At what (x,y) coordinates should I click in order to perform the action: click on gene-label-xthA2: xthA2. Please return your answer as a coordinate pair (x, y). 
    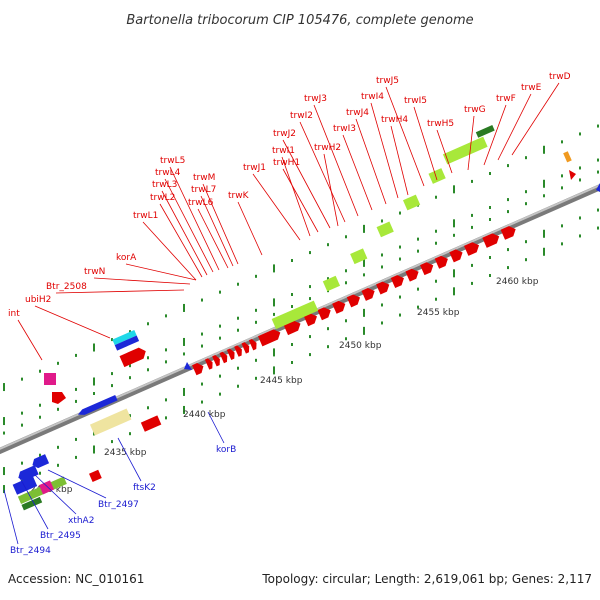
    Looking at the image, I should click on (81, 521).